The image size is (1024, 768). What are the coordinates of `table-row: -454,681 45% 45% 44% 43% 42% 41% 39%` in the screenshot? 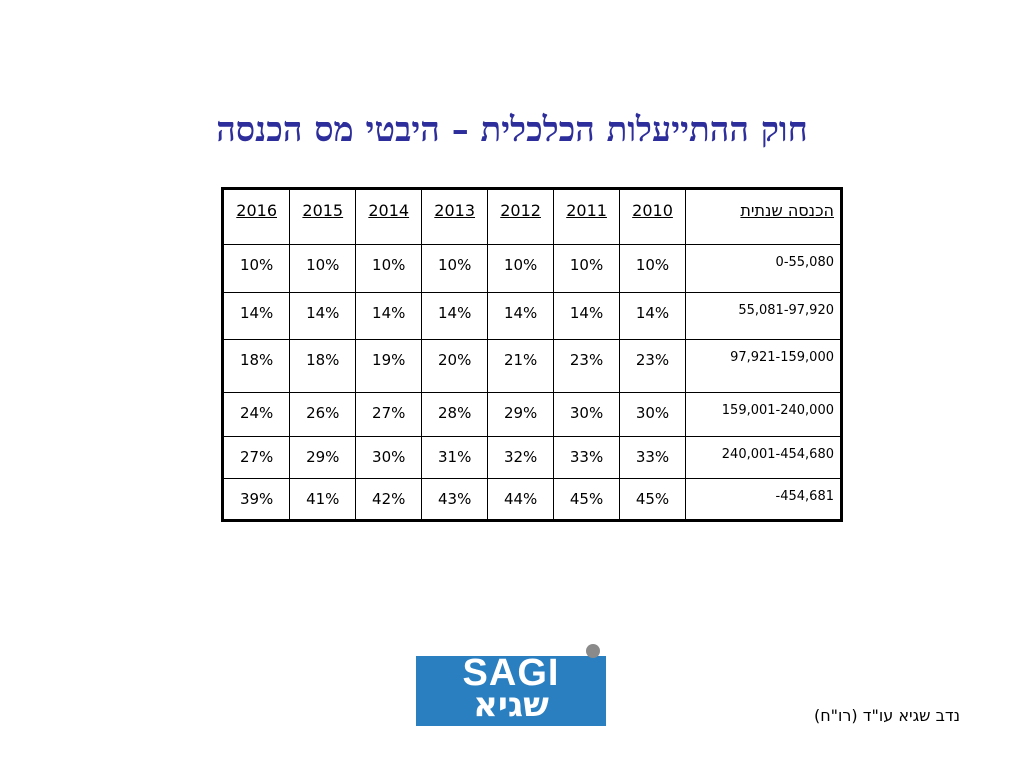 It's located at (531, 499).